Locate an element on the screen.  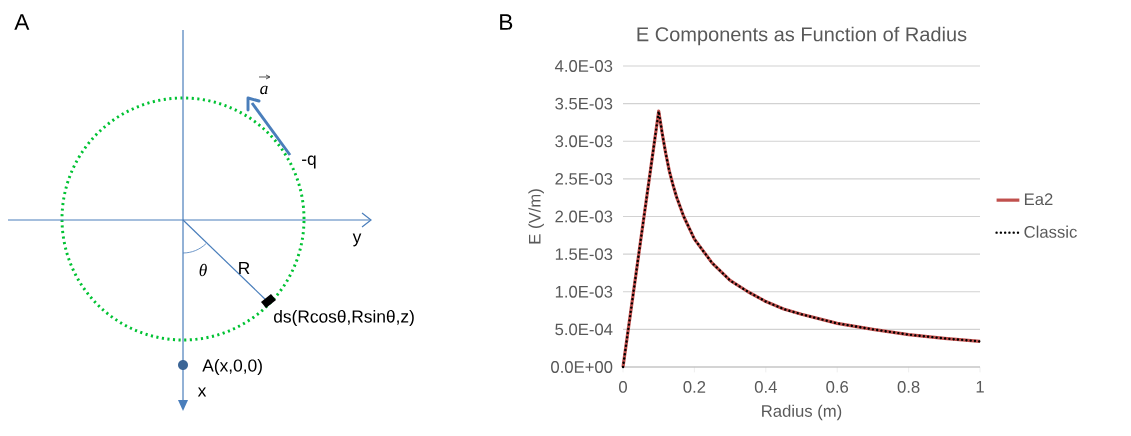
x-tick-label: 0.4 is located at coordinates (765, 387).